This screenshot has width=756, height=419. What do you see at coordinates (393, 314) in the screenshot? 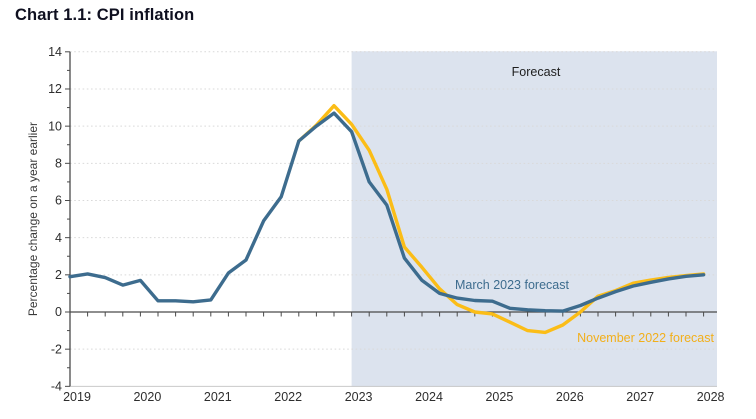
I see `x-axis-zero-line` at bounding box center [393, 314].